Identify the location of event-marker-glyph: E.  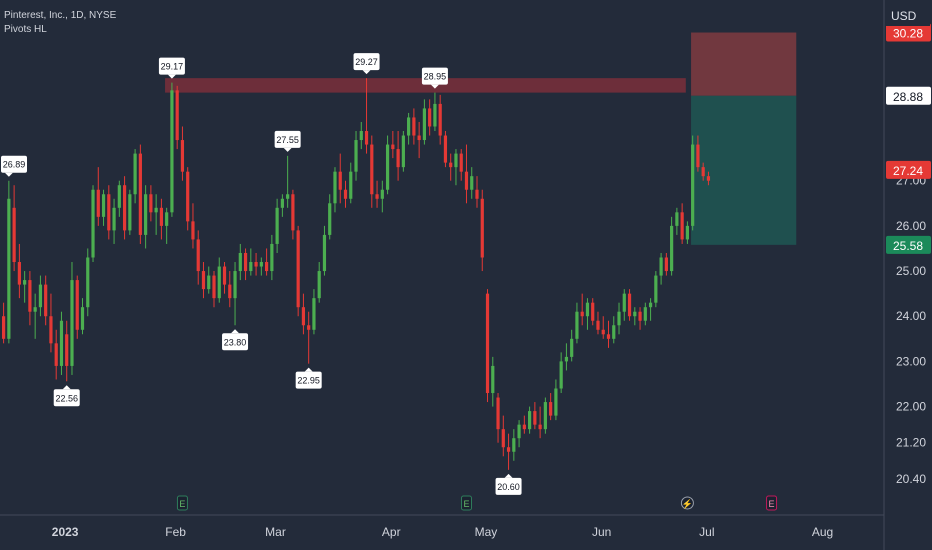
(182, 504).